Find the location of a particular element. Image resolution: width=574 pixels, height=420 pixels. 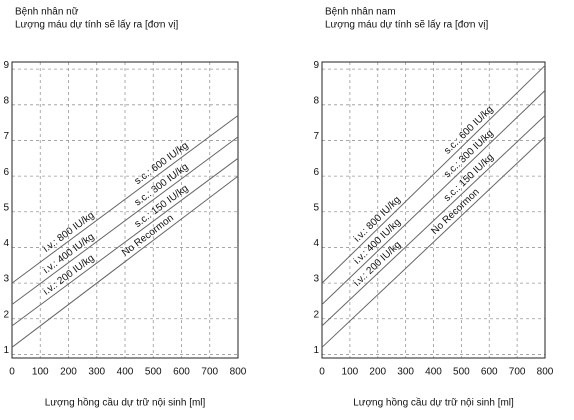

chart-title: Bệnh nhân nam is located at coordinates (360, 12).